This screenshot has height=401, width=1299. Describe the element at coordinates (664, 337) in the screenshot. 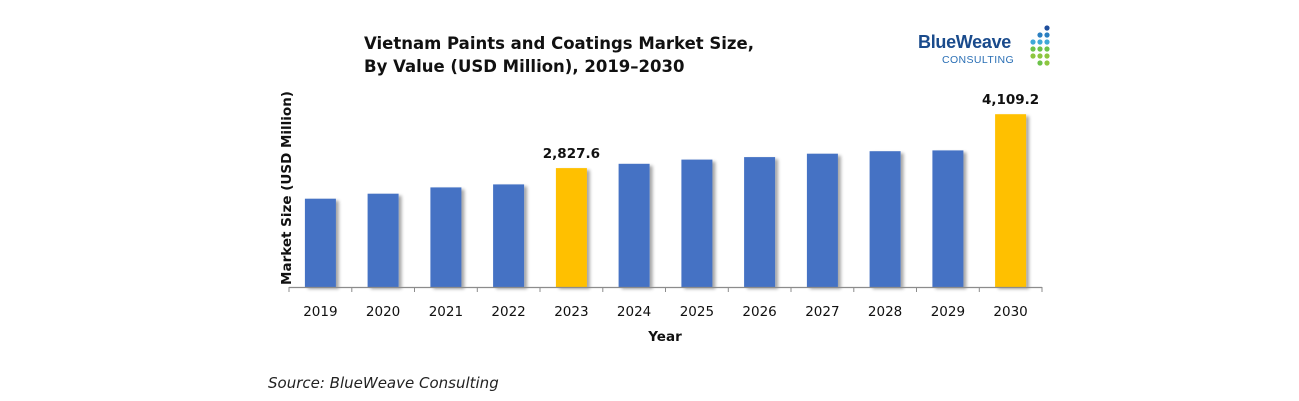

I see `x-axis-title: Year` at that location.